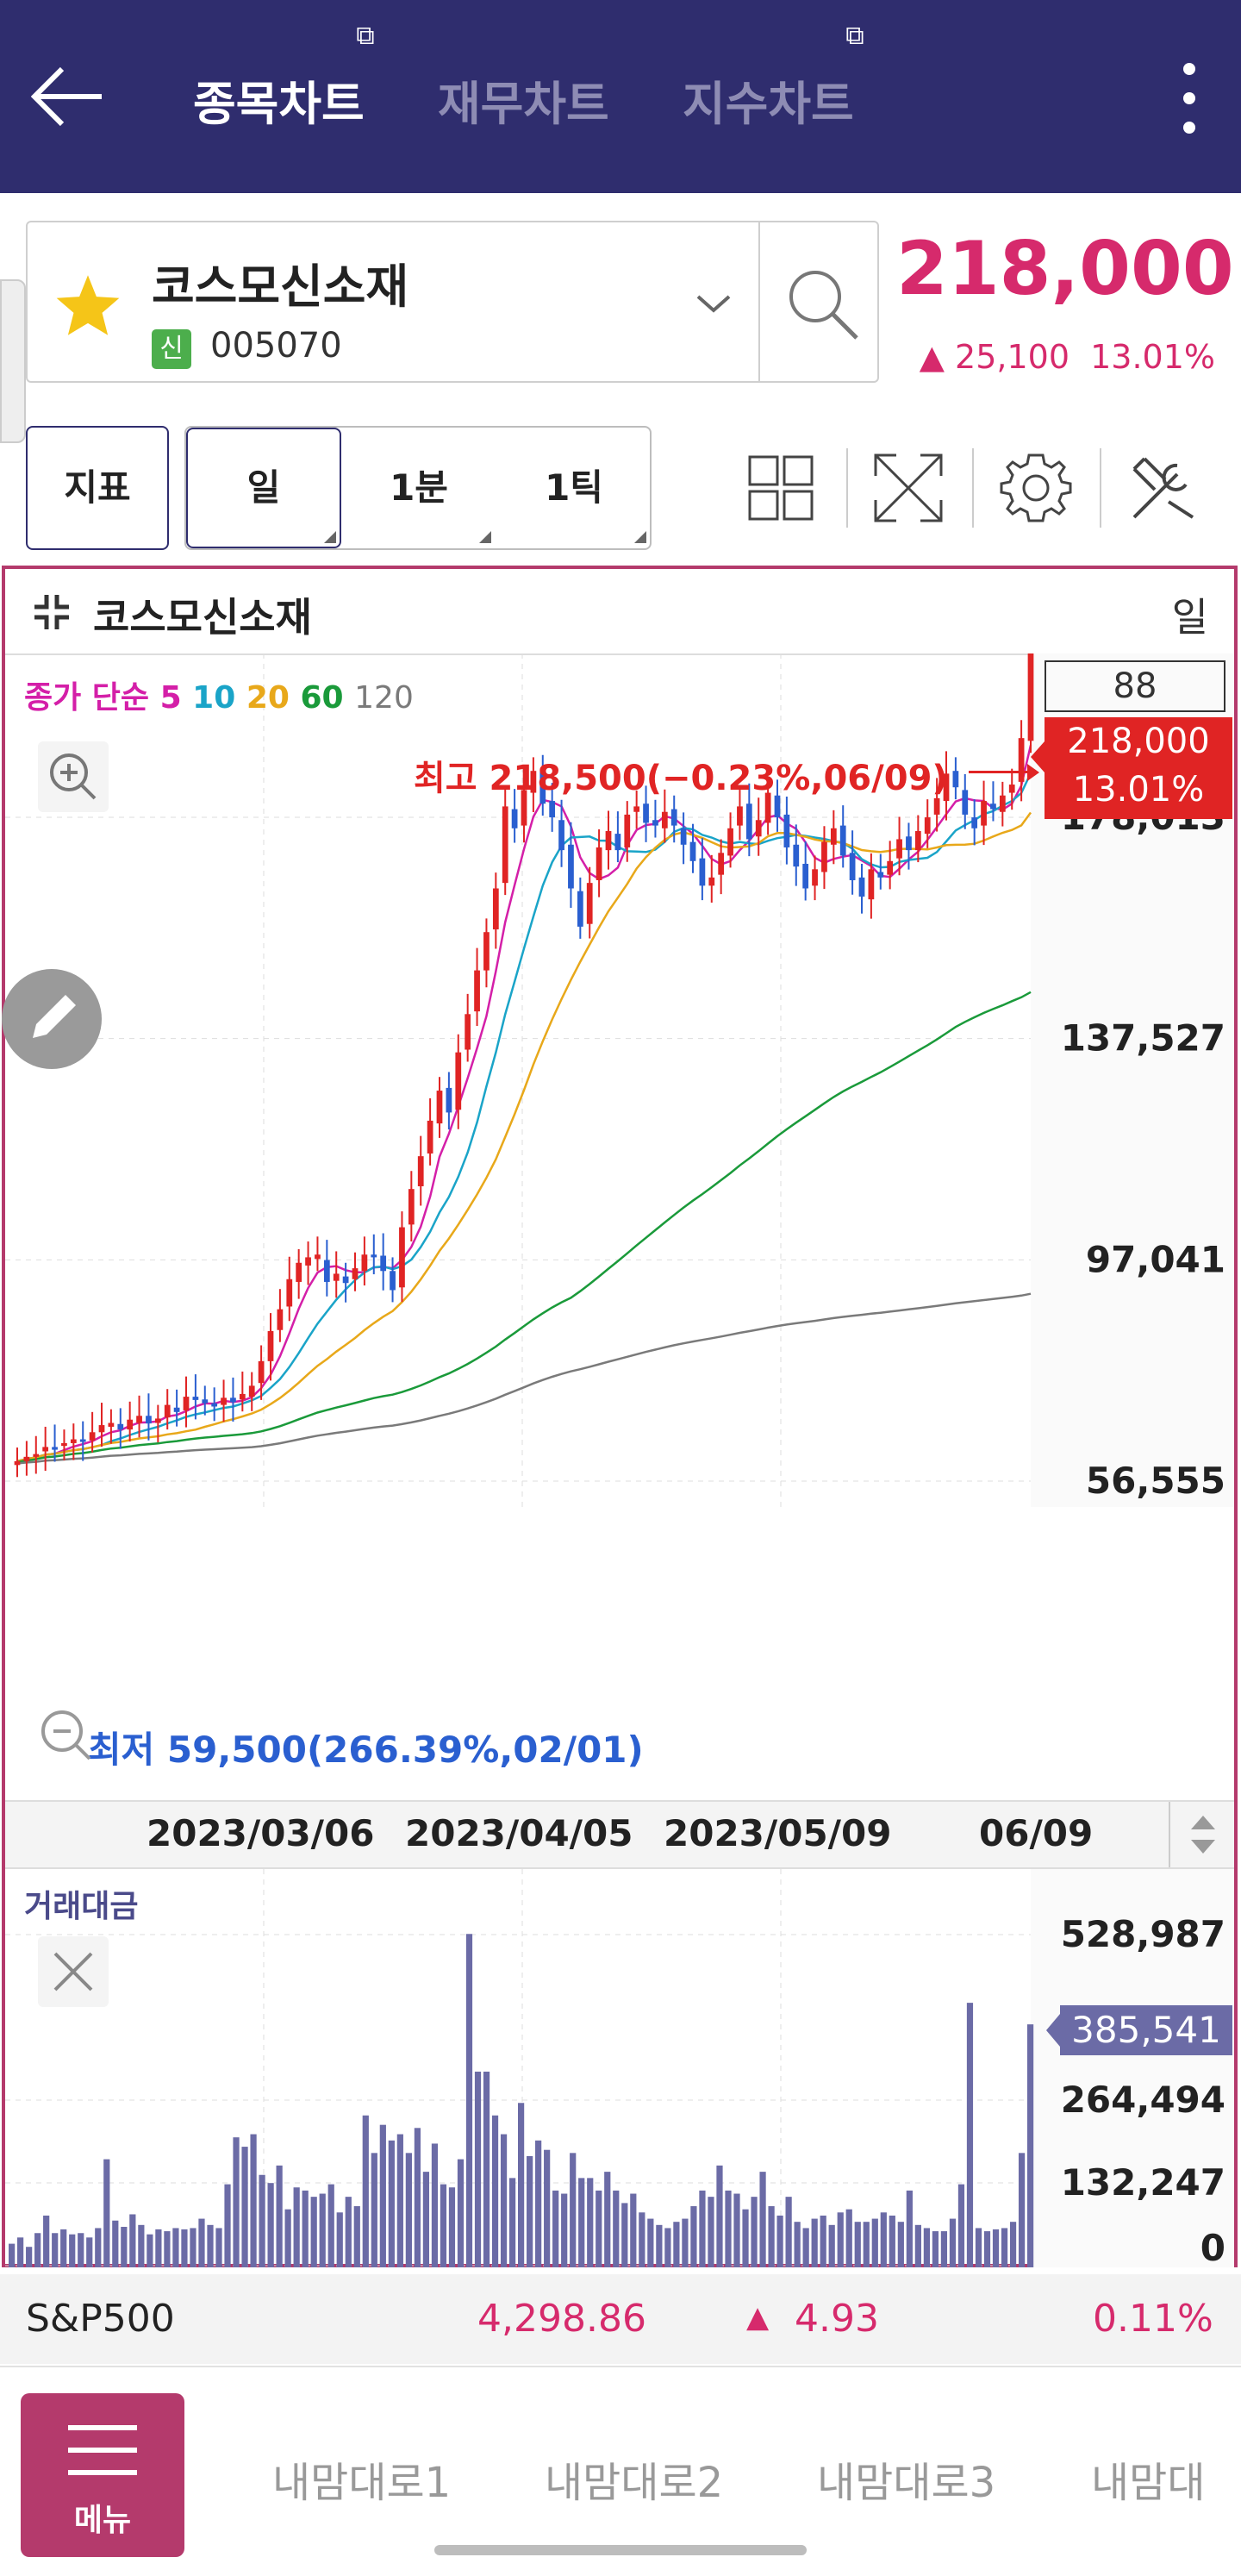 The height and width of the screenshot is (2576, 1241). I want to click on gear-icon, so click(1036, 488).